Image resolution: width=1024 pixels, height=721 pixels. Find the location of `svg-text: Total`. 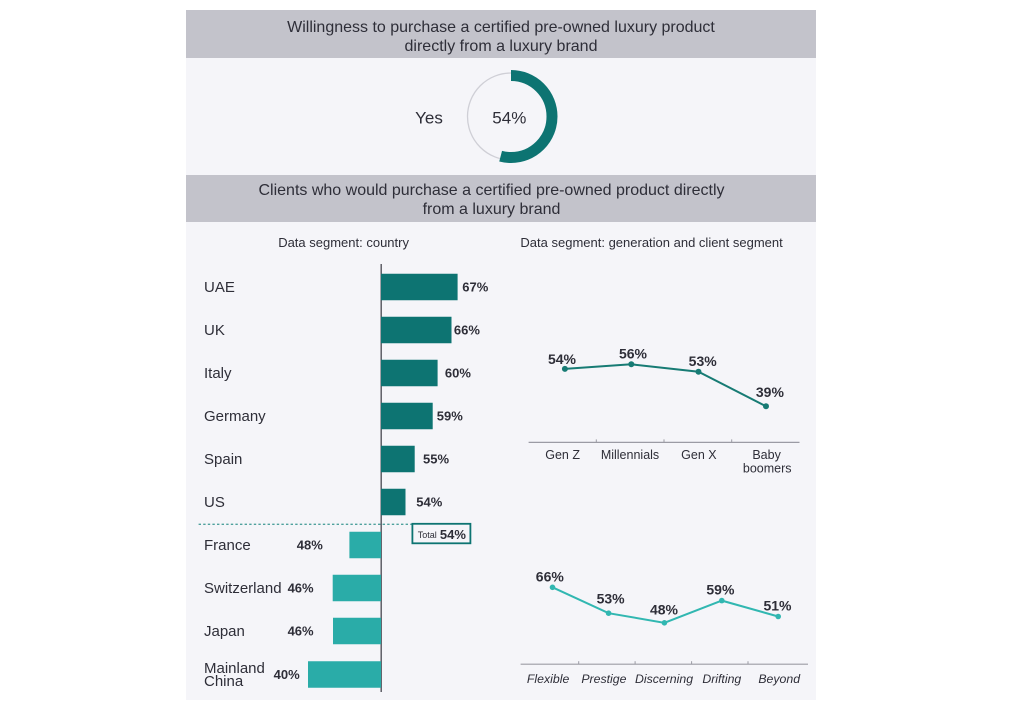

svg-text: Total is located at coordinates (427, 535).